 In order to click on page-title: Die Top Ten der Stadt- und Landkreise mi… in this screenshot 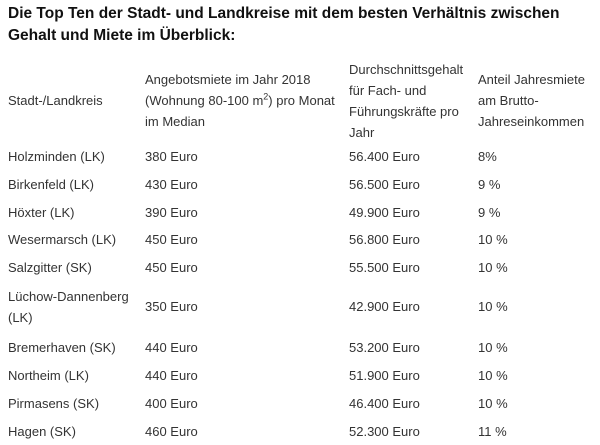, I will do `click(284, 24)`.